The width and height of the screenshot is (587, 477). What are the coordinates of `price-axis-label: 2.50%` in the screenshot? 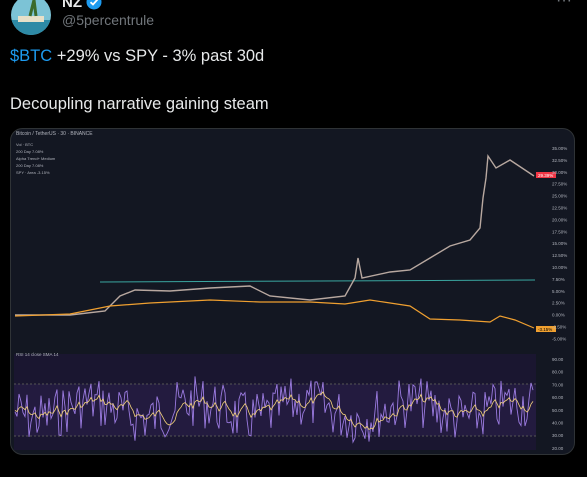 It's located at (558, 303).